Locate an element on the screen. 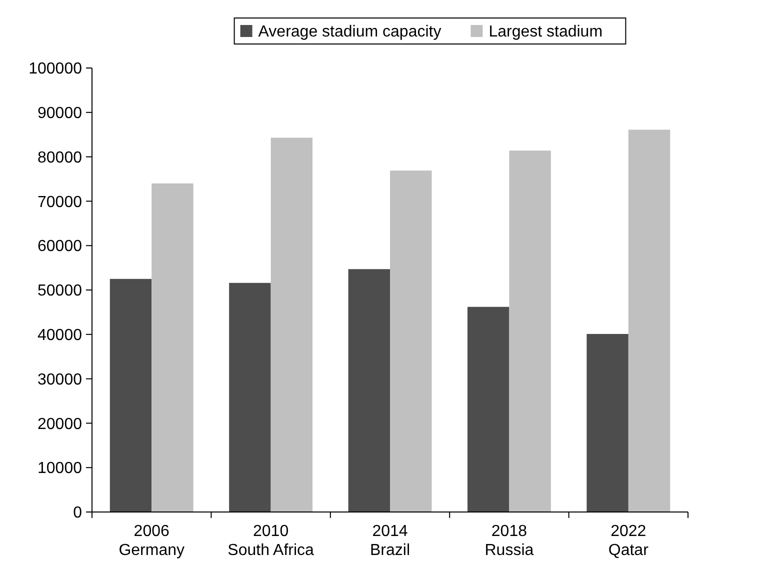 The height and width of the screenshot is (574, 774). y-tick-label: 40000 is located at coordinates (60, 335).